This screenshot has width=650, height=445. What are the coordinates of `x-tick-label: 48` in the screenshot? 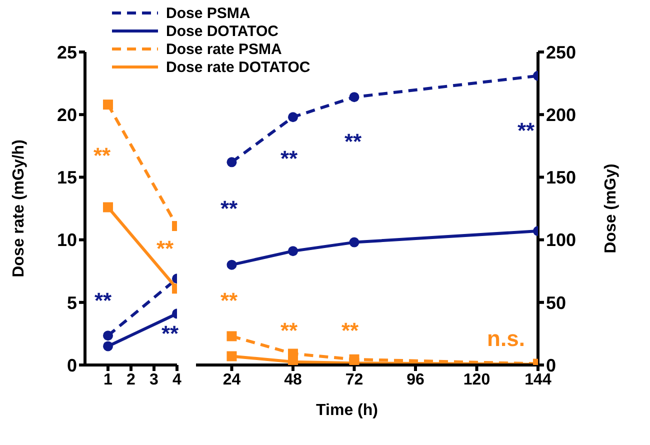 It's located at (293, 379).